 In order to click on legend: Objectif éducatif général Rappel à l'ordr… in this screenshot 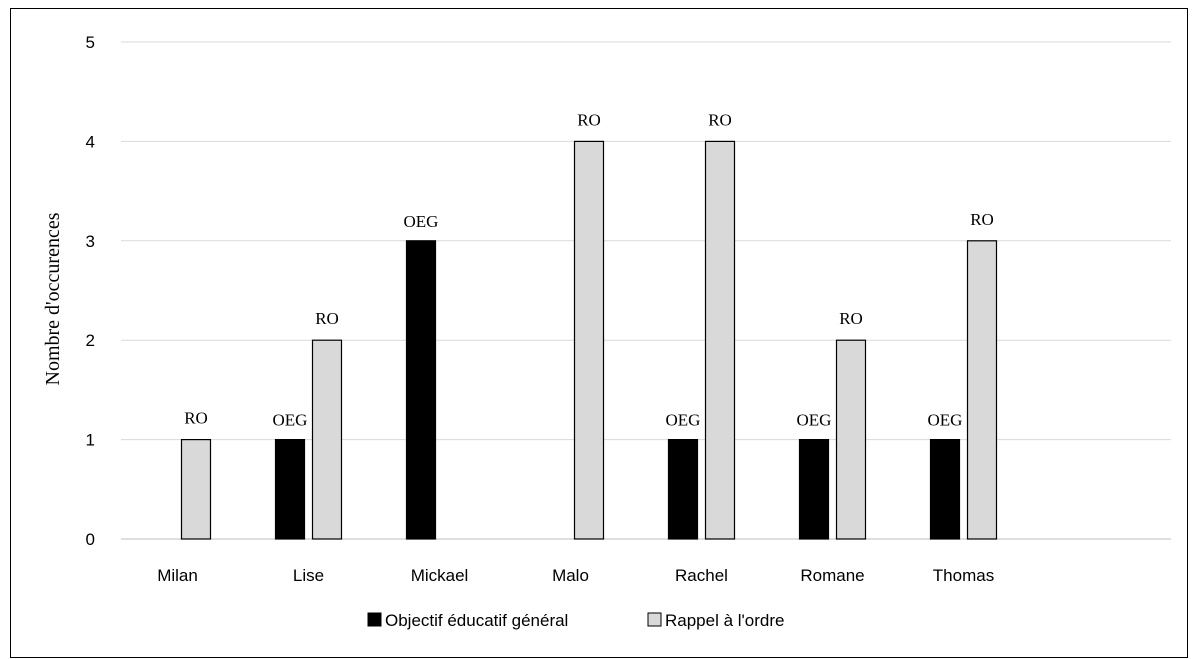, I will do `click(575, 620)`.